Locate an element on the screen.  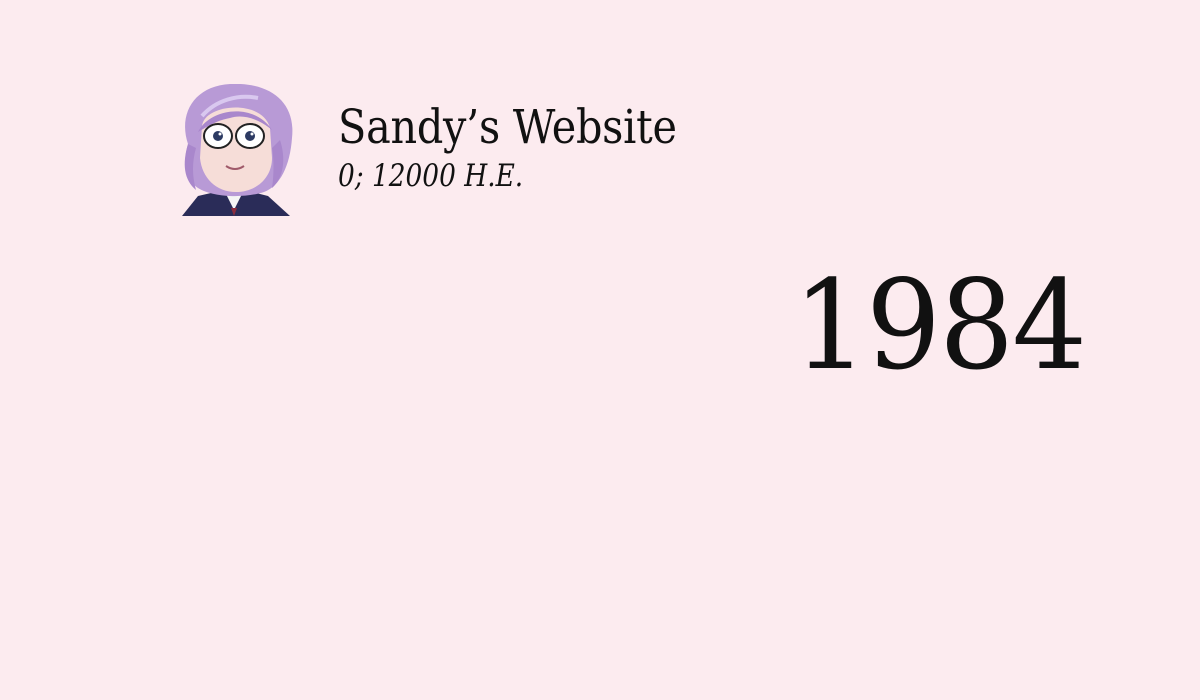
anime-avatar-icon is located at coordinates (234, 150).